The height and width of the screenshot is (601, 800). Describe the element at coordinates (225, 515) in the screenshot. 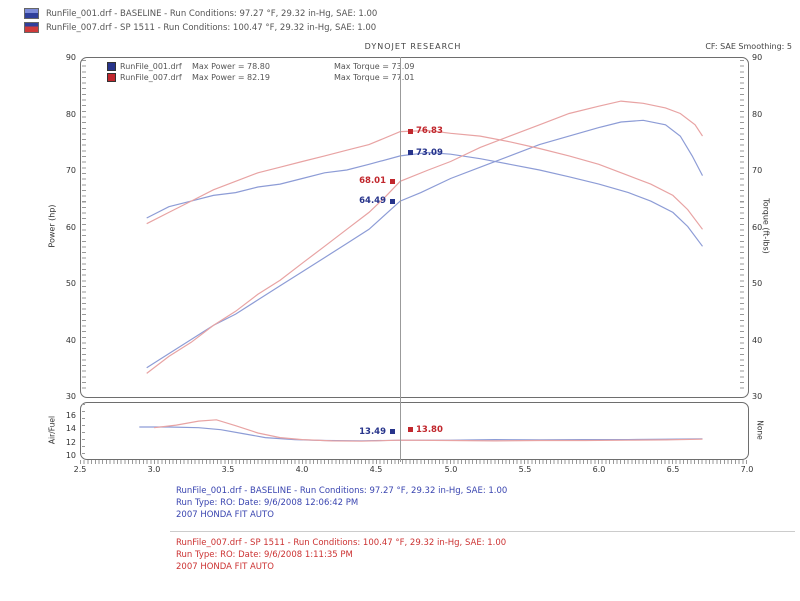

I see `footer-run1-line3: 2007 HONDA FIT AUTO` at that location.